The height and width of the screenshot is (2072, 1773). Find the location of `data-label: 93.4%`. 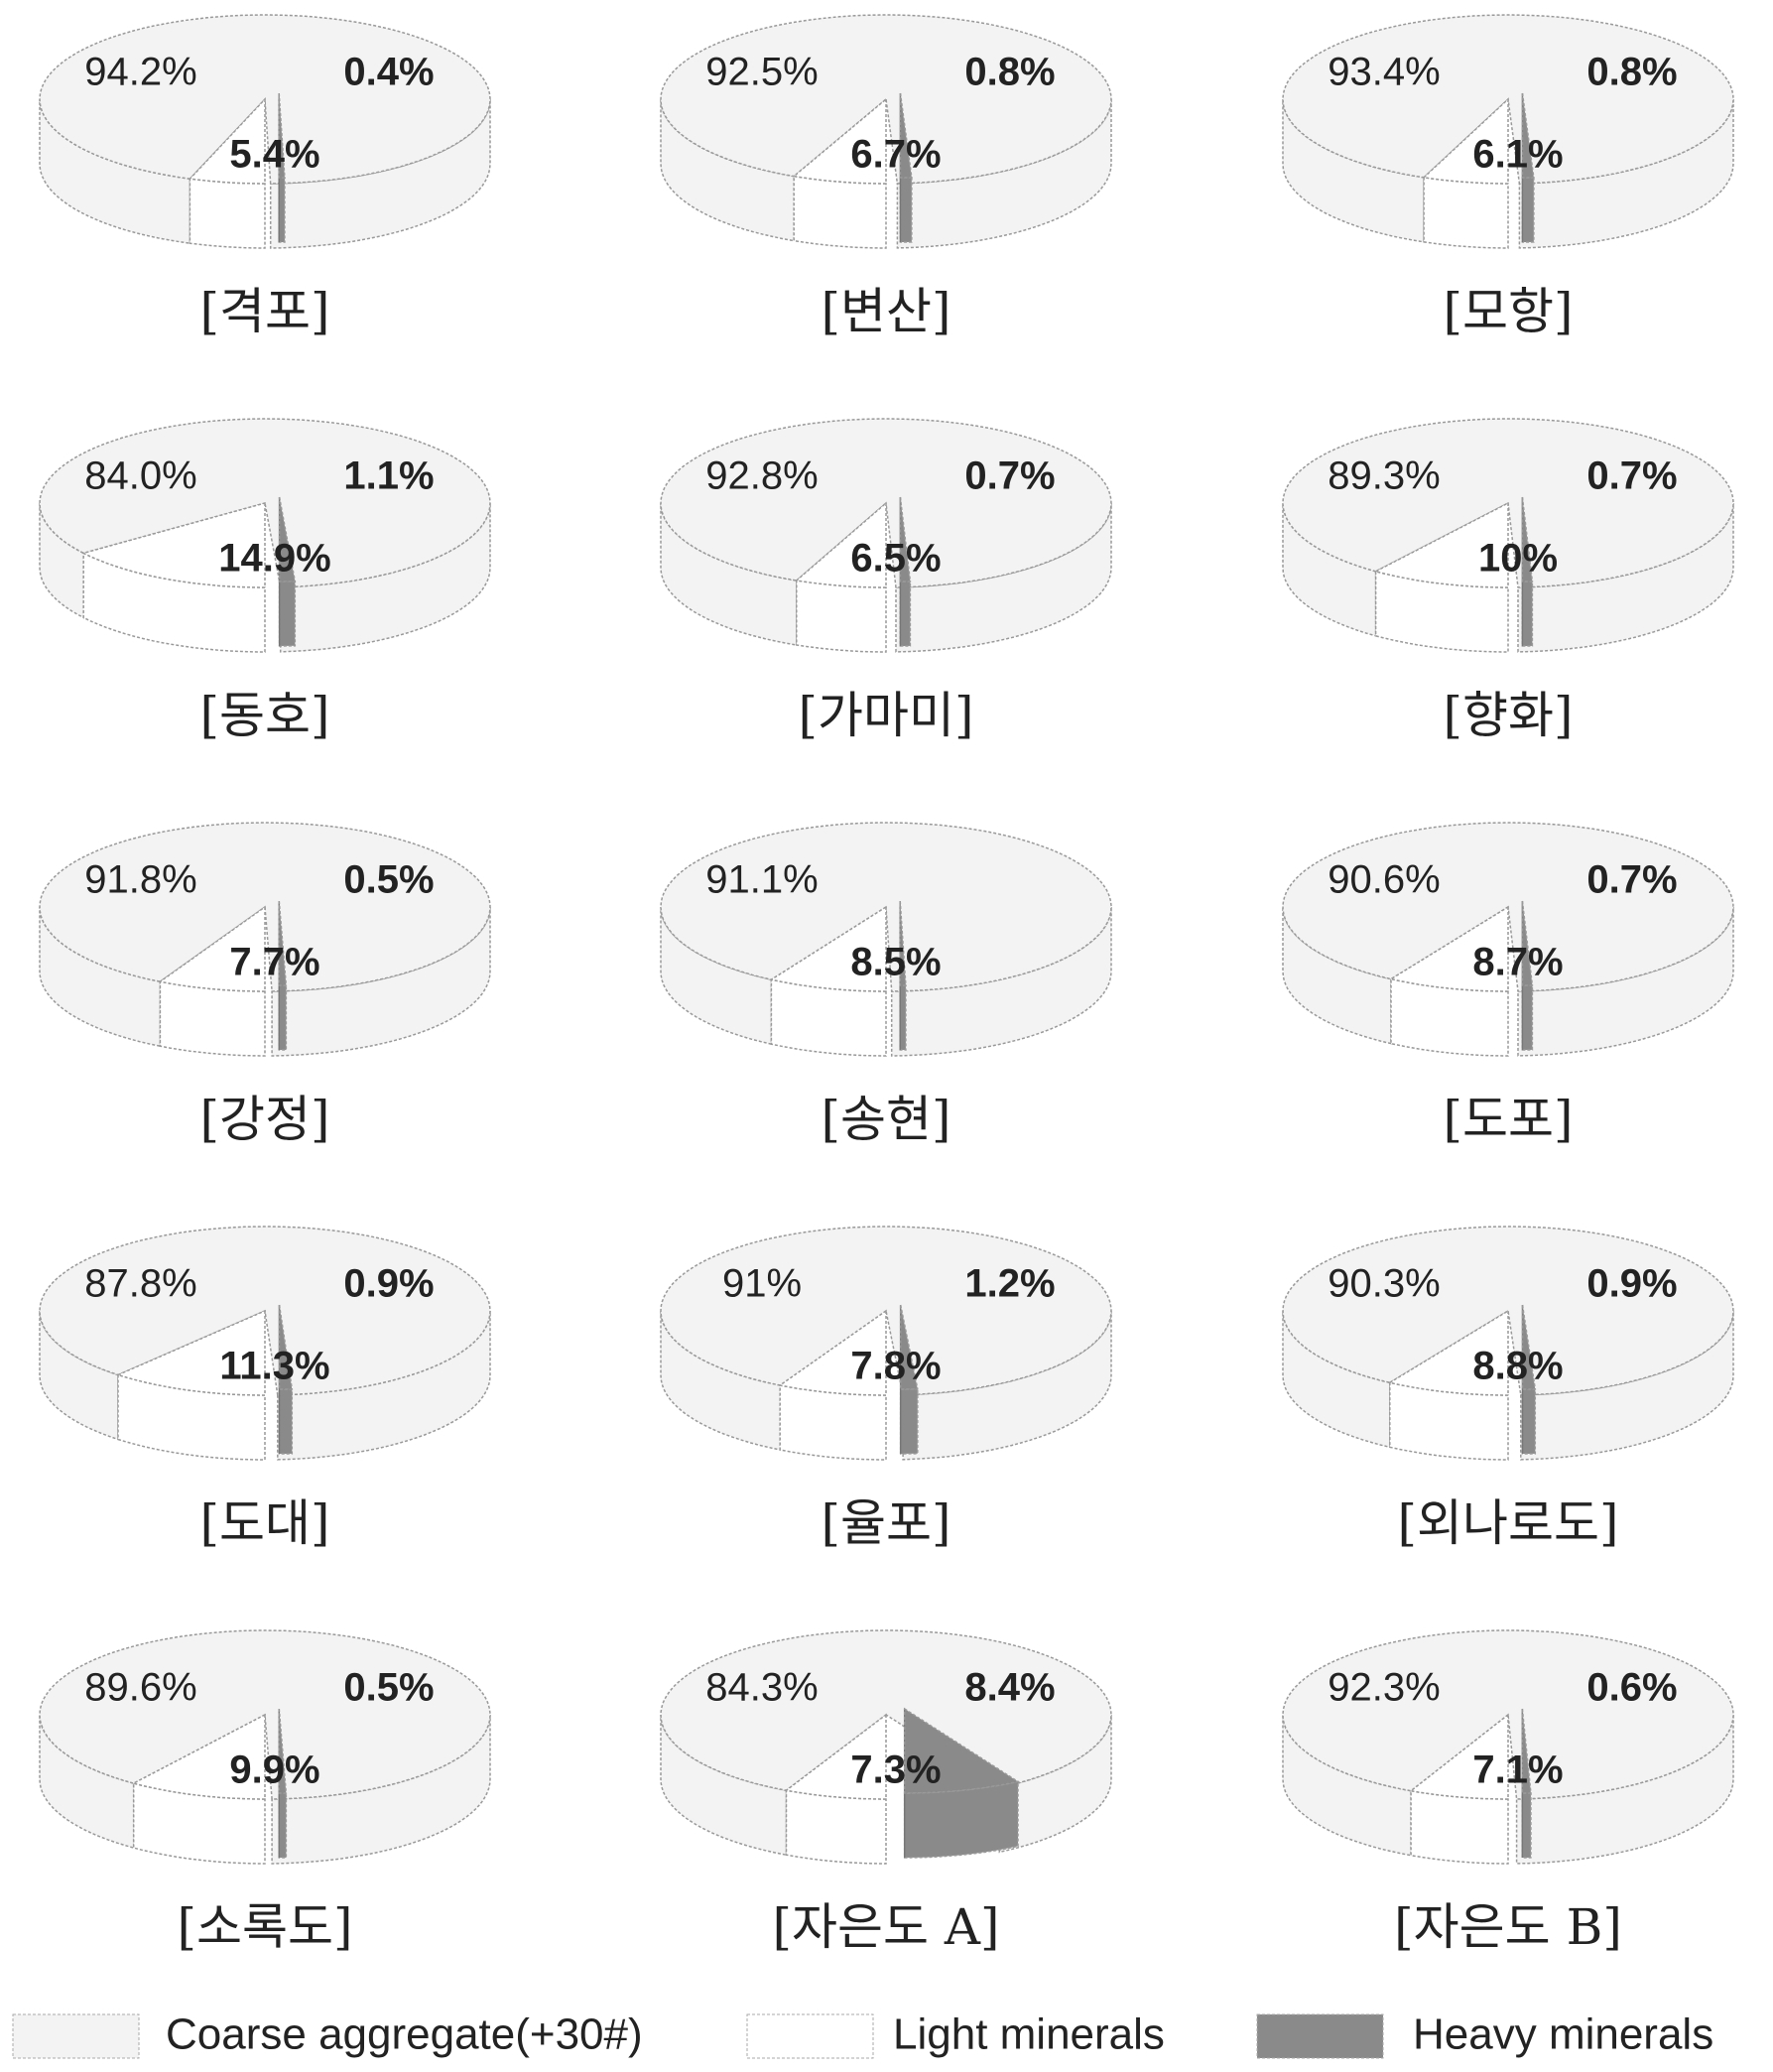

data-label: 93.4% is located at coordinates (1384, 72).